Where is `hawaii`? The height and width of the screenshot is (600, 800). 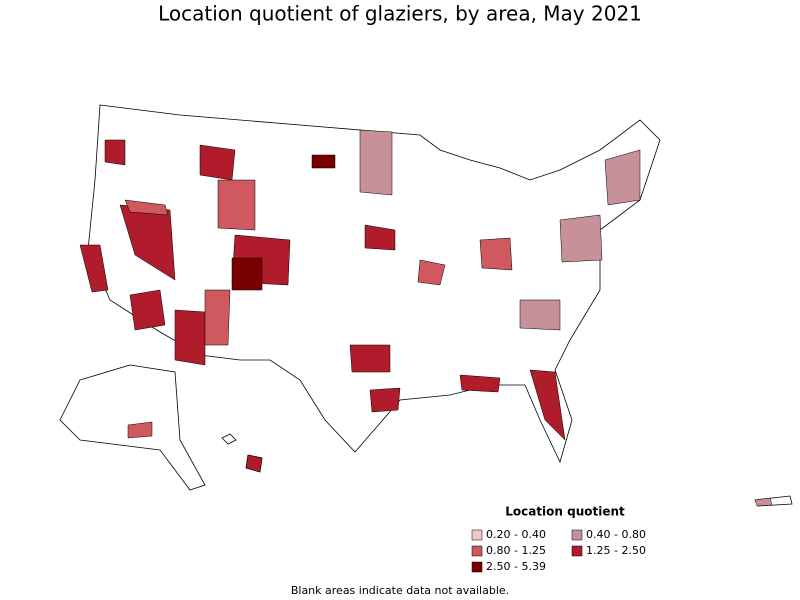
hawaii is located at coordinates (229, 439).